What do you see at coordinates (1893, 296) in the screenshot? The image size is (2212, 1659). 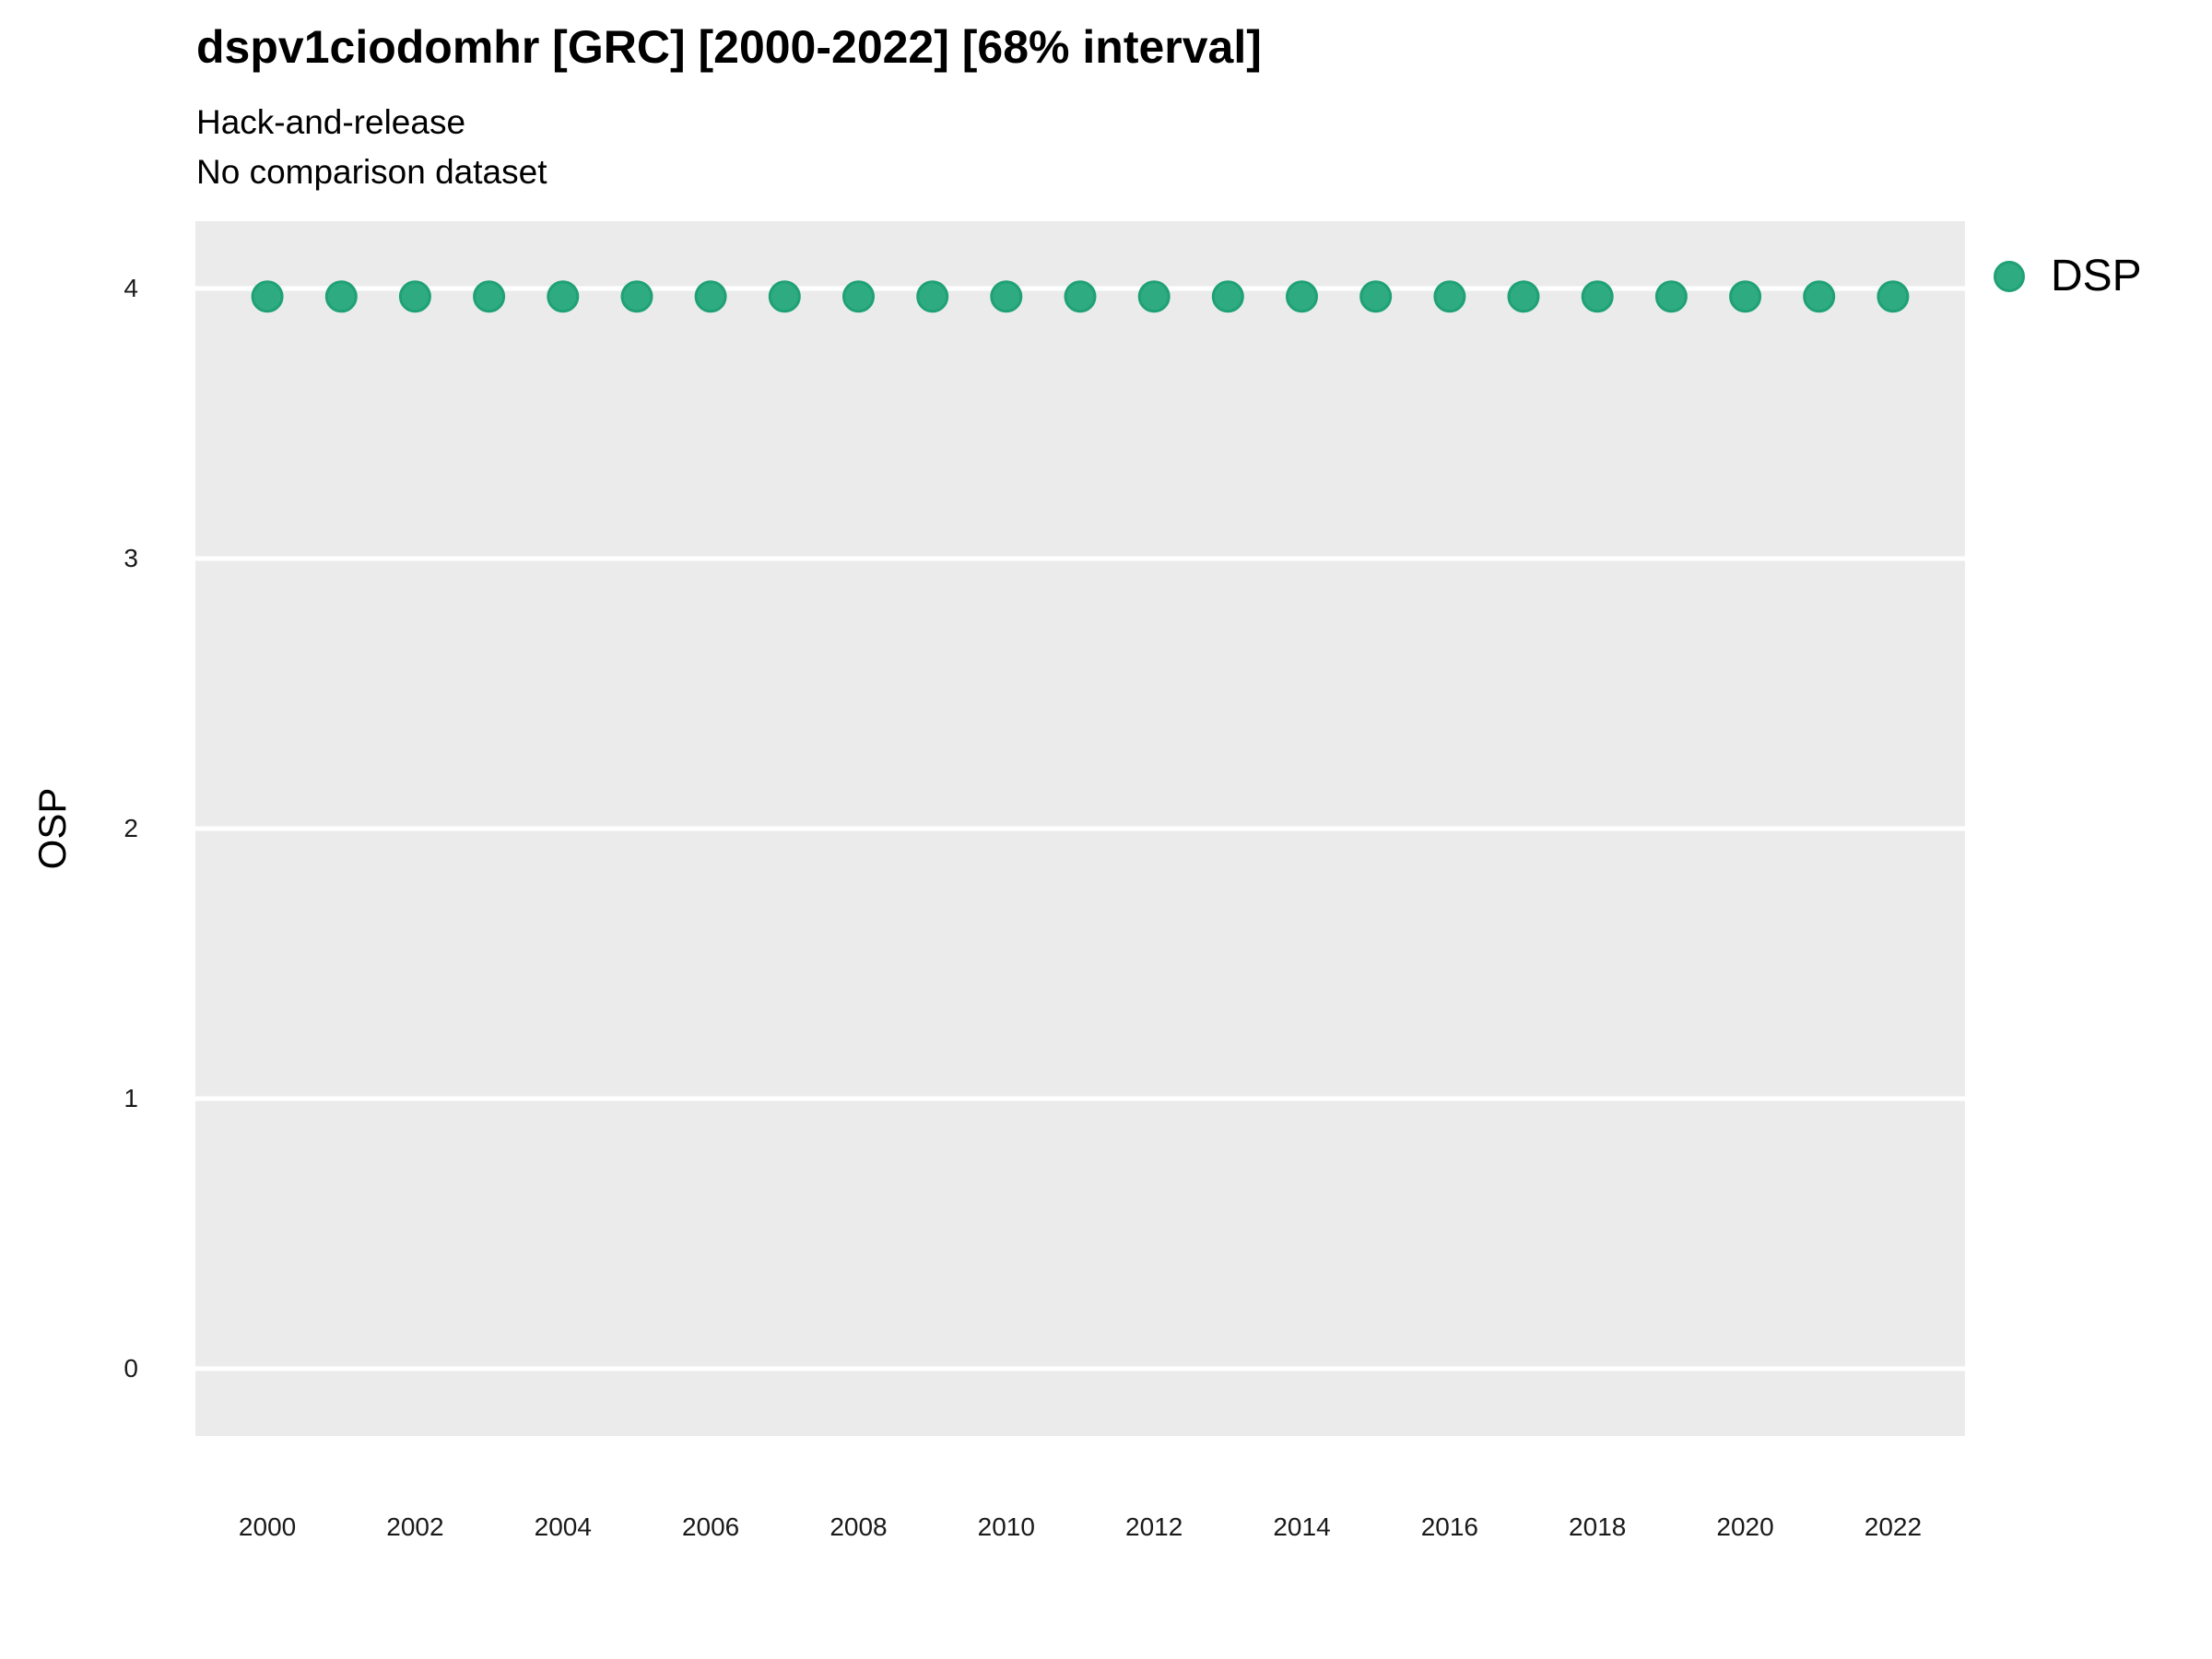 I see `data-point-DSP-2022` at bounding box center [1893, 296].